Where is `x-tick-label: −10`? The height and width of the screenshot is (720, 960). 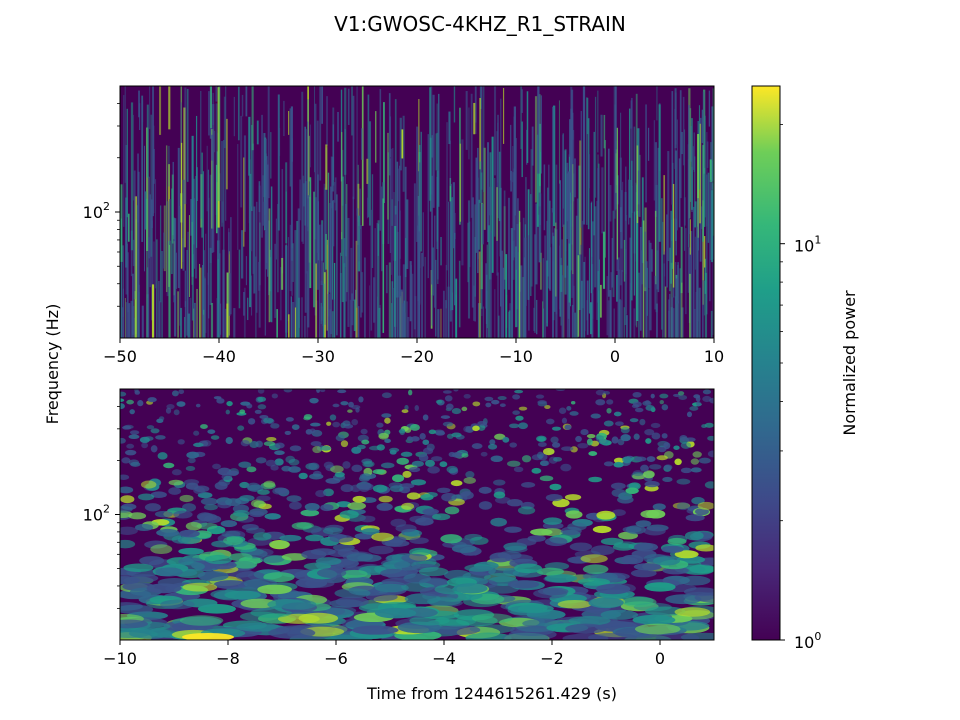 x-tick-label: −10 is located at coordinates (120, 658).